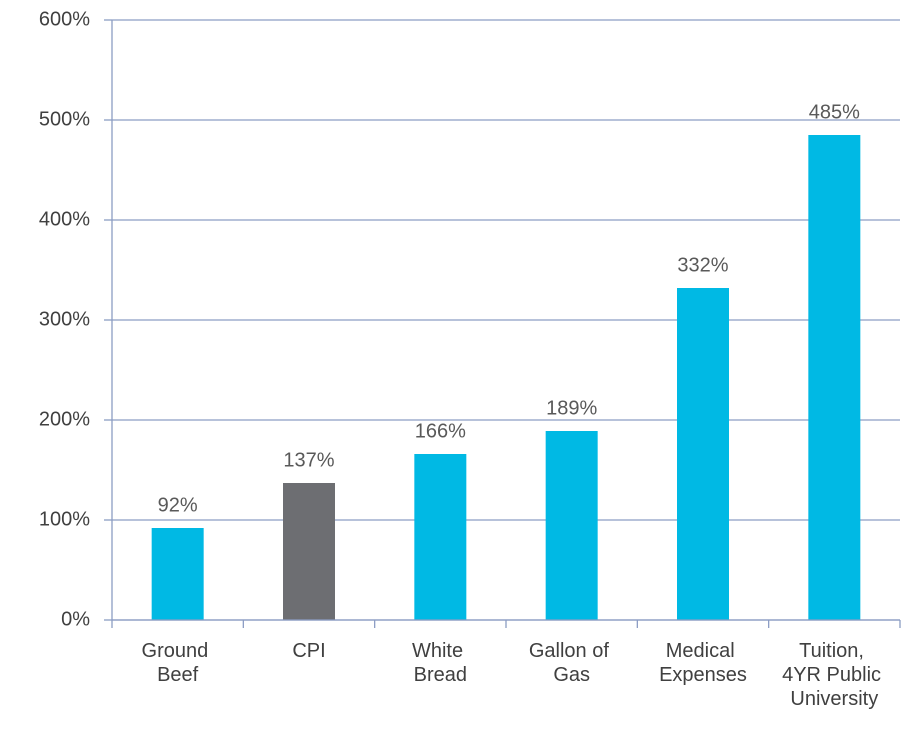  What do you see at coordinates (75, 619) in the screenshot?
I see `y-tick-label: 0%` at bounding box center [75, 619].